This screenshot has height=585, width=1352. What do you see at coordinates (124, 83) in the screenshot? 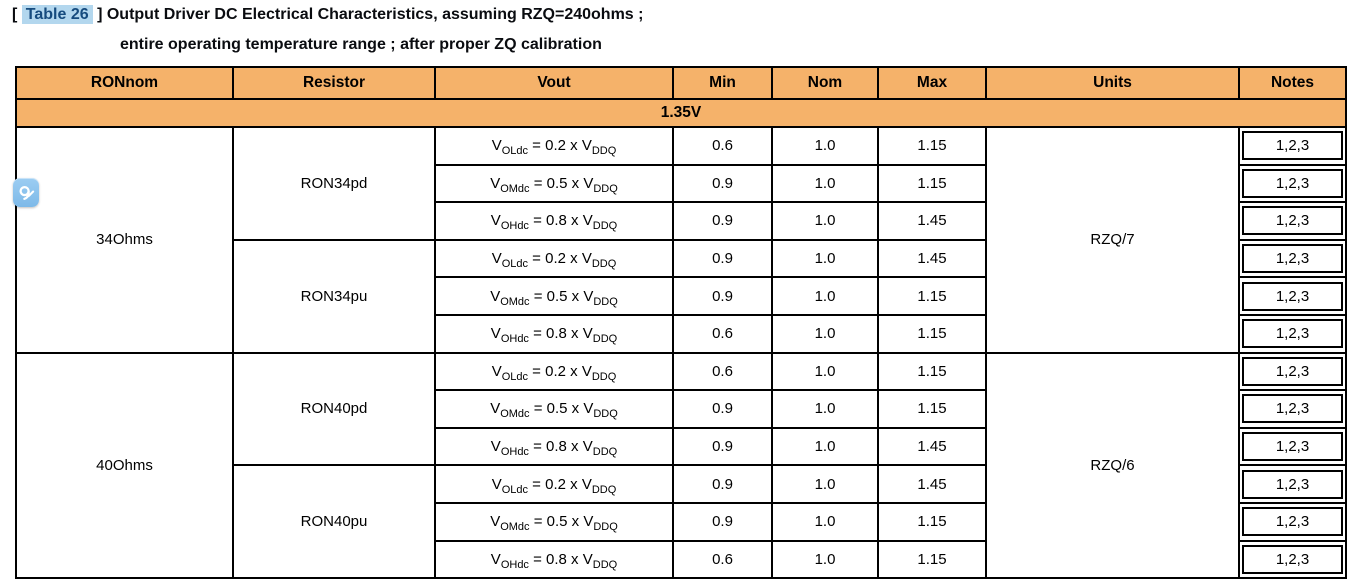
I see `column-header-ronnom: RONnom` at bounding box center [124, 83].